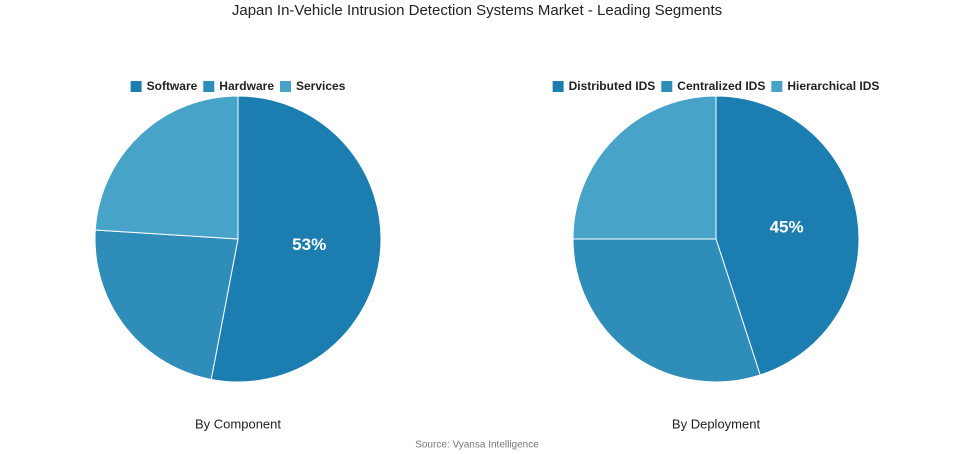 The width and height of the screenshot is (955, 454). I want to click on legend: Software Hardware Services, so click(238, 86).